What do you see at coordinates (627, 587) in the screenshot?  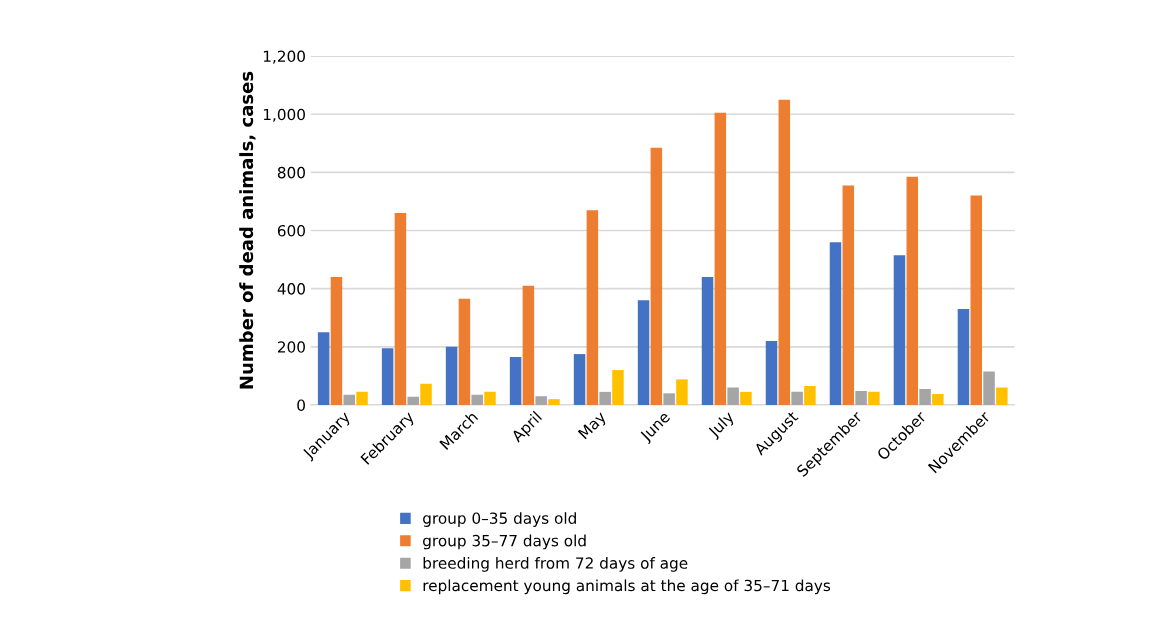 I see `legend-label: replacement young animals at the age of 35–71 days` at bounding box center [627, 587].